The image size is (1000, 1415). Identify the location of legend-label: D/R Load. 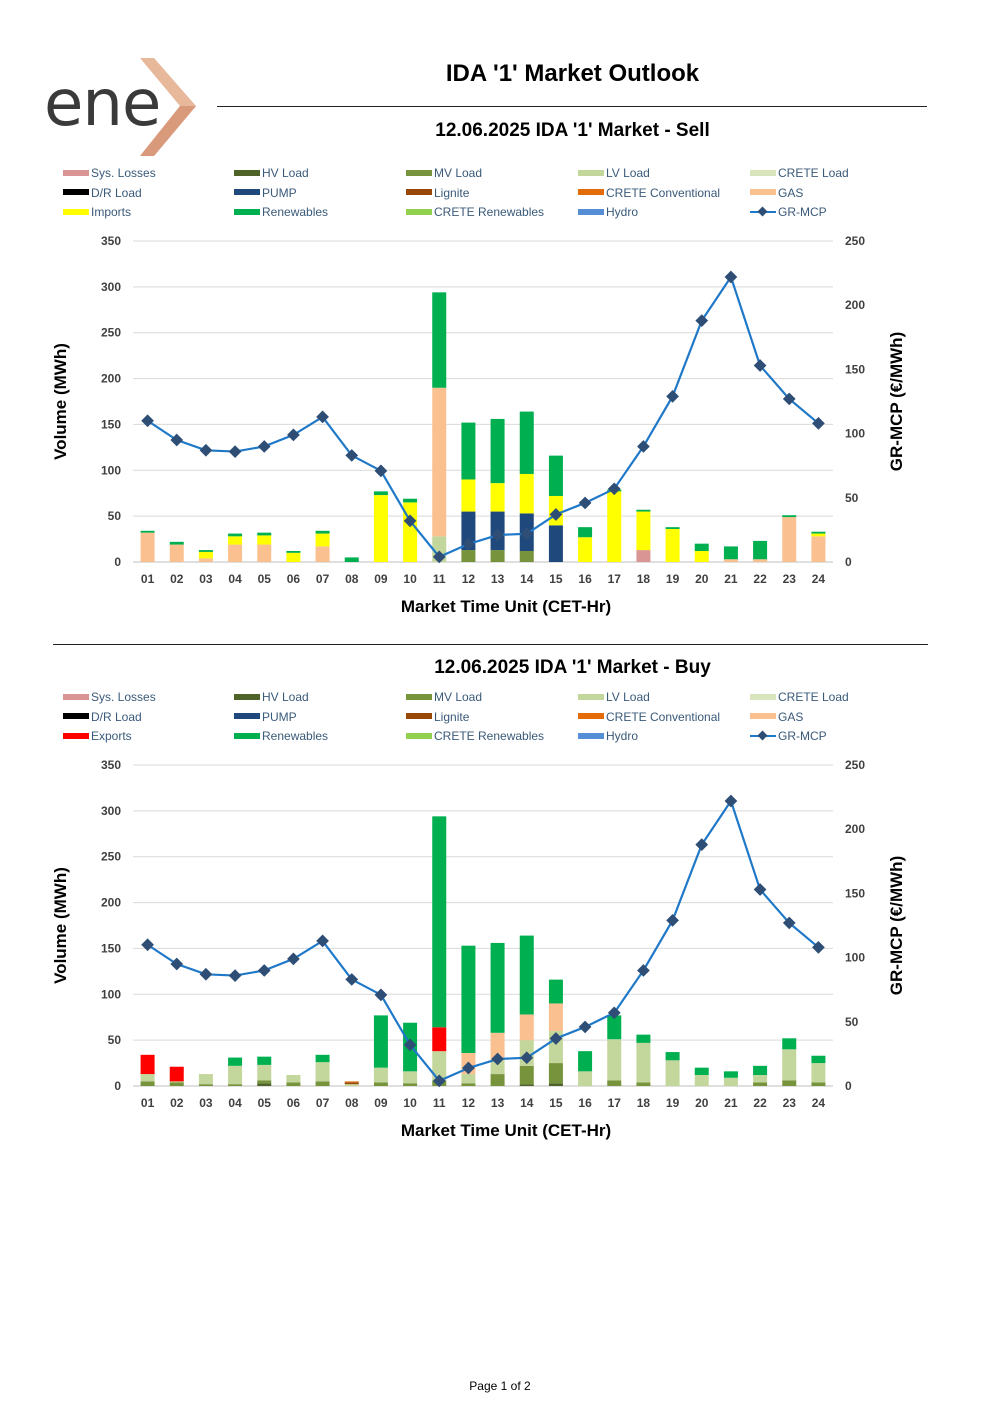
(116, 192).